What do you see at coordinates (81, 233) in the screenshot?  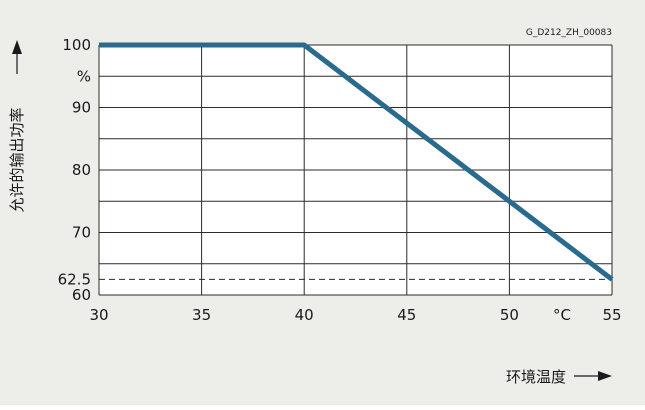 I see `y-tick-label: 70` at bounding box center [81, 233].